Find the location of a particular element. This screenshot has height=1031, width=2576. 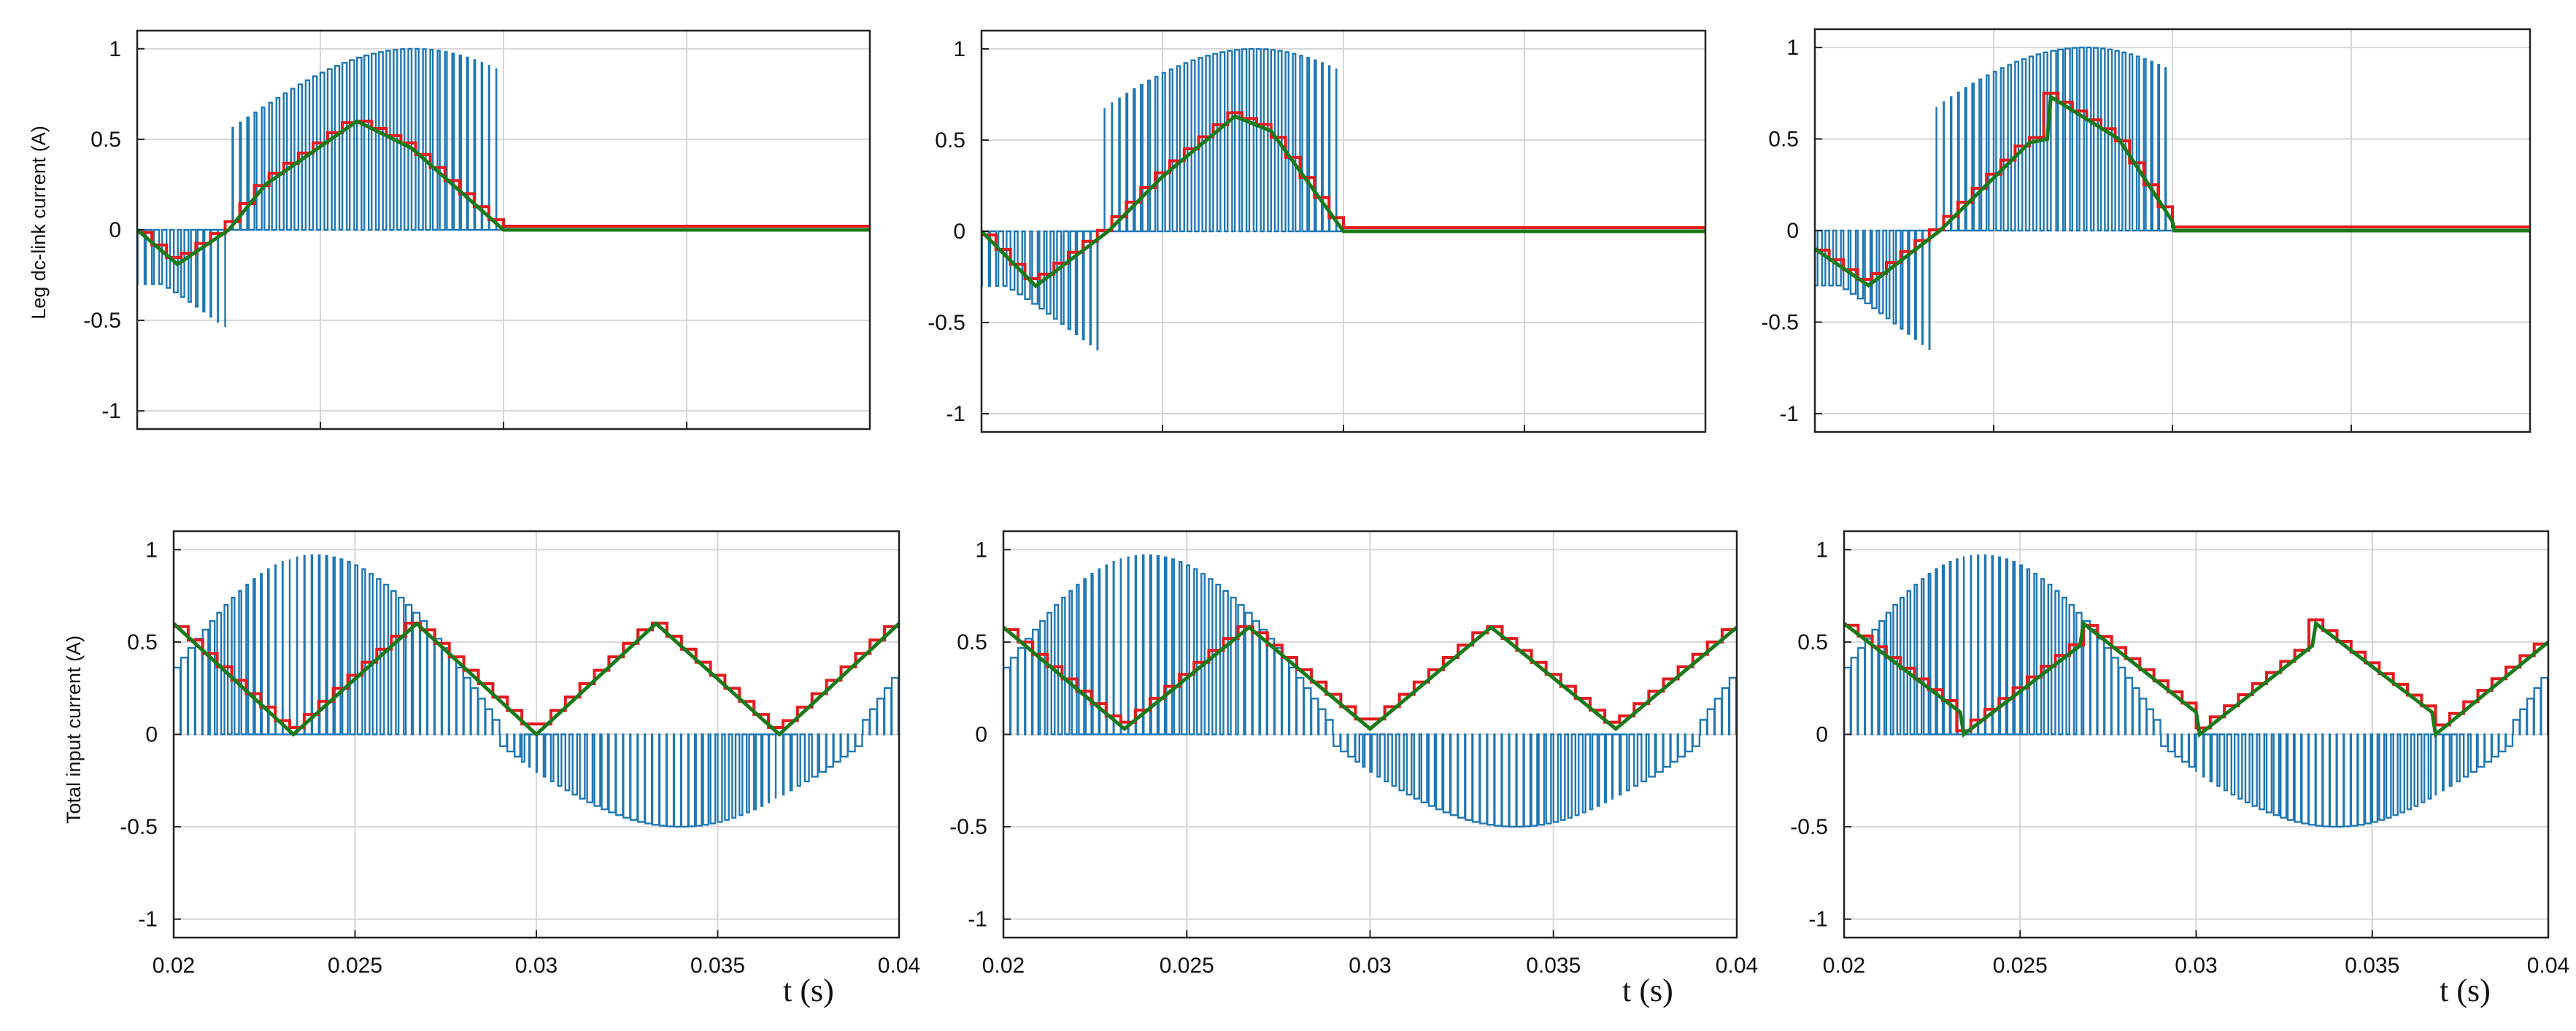

row-label-top: Leg dc-link current (A) is located at coordinates (39, 223).